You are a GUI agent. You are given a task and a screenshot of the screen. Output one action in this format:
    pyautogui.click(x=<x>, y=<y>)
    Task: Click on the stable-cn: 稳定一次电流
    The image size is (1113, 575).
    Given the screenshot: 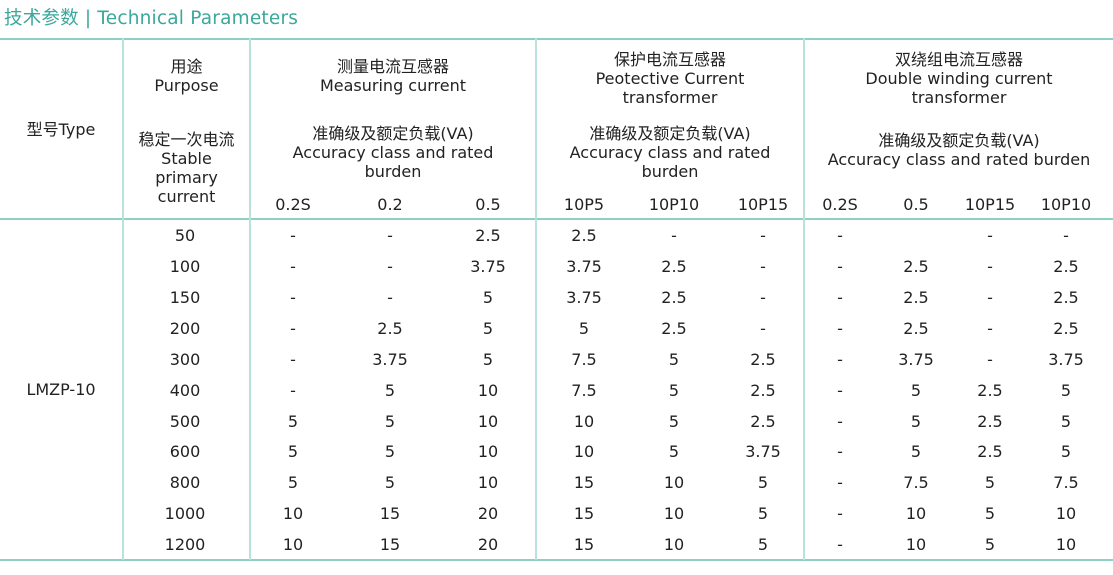 What is the action you would take?
    pyautogui.click(x=186, y=139)
    